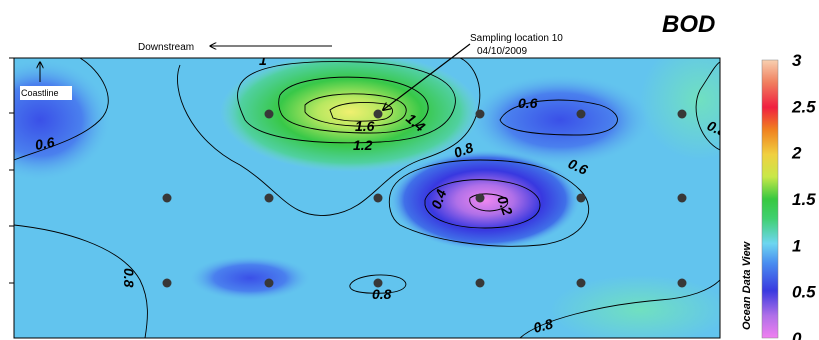 The width and height of the screenshot is (819, 340). What do you see at coordinates (502, 51) in the screenshot?
I see `sampling-location-date: 04/10/2009` at bounding box center [502, 51].